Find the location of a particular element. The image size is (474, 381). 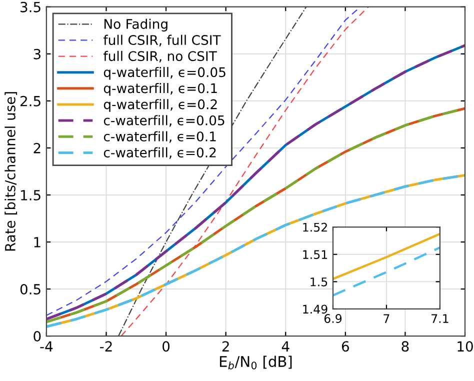

y-tick-label: 2.5 is located at coordinates (30, 101).